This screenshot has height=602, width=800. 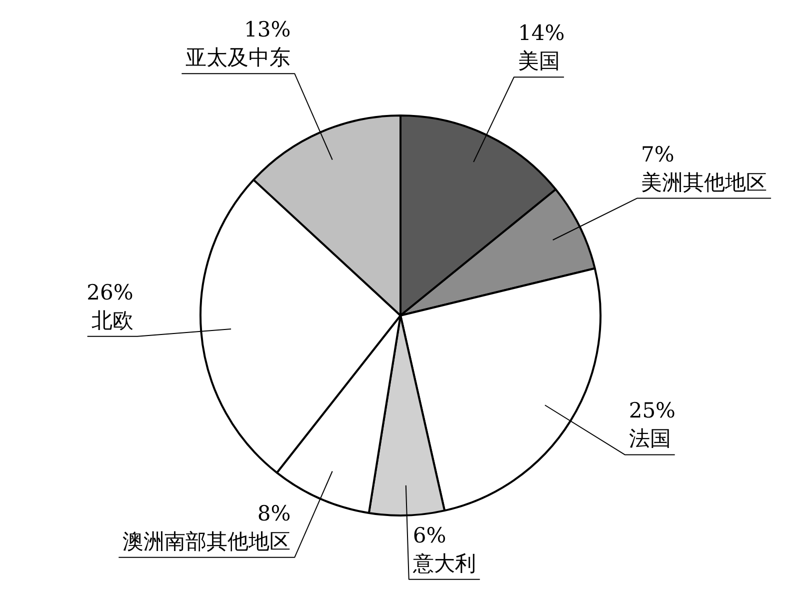 What do you see at coordinates (429, 535) in the screenshot?
I see `data-label: 6%` at bounding box center [429, 535].